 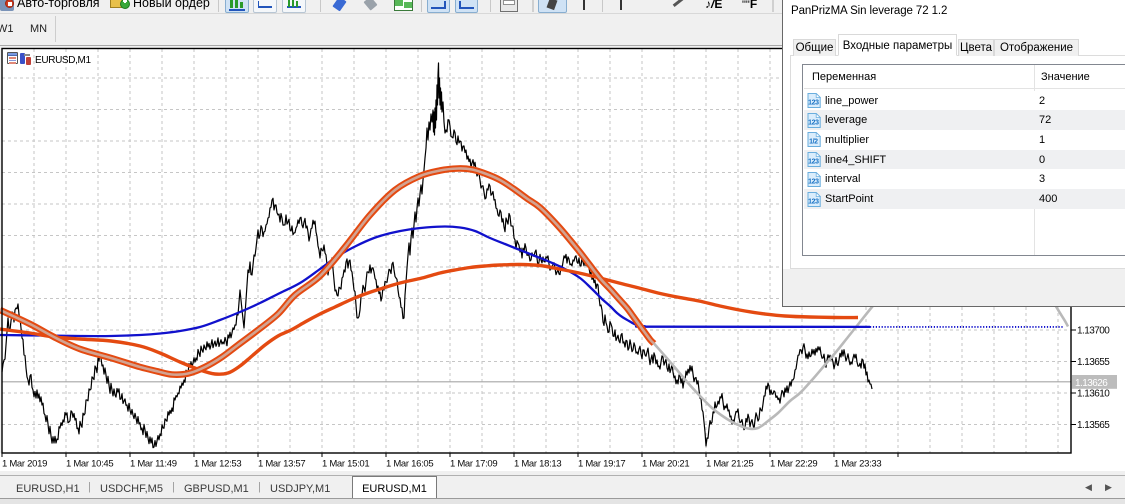 I want to click on svg-text: 1 Mar 20:21, so click(x=665, y=464).